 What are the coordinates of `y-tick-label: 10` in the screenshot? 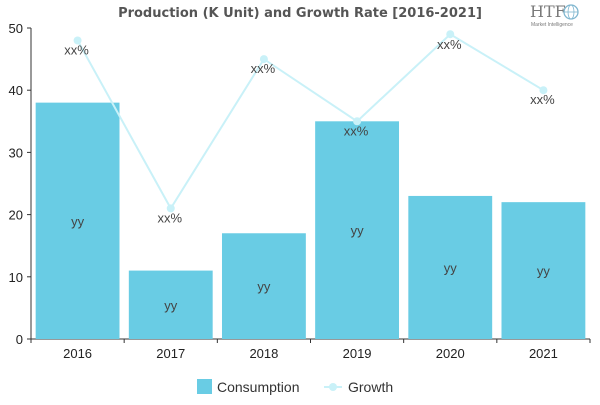 It's located at (16, 277).